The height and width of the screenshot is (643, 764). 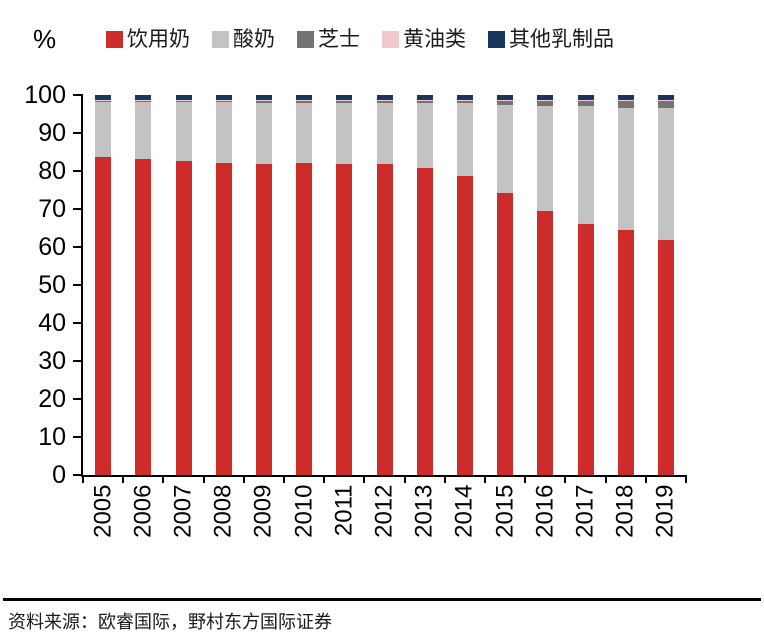 I want to click on stacked-bar-2011, so click(x=344, y=285).